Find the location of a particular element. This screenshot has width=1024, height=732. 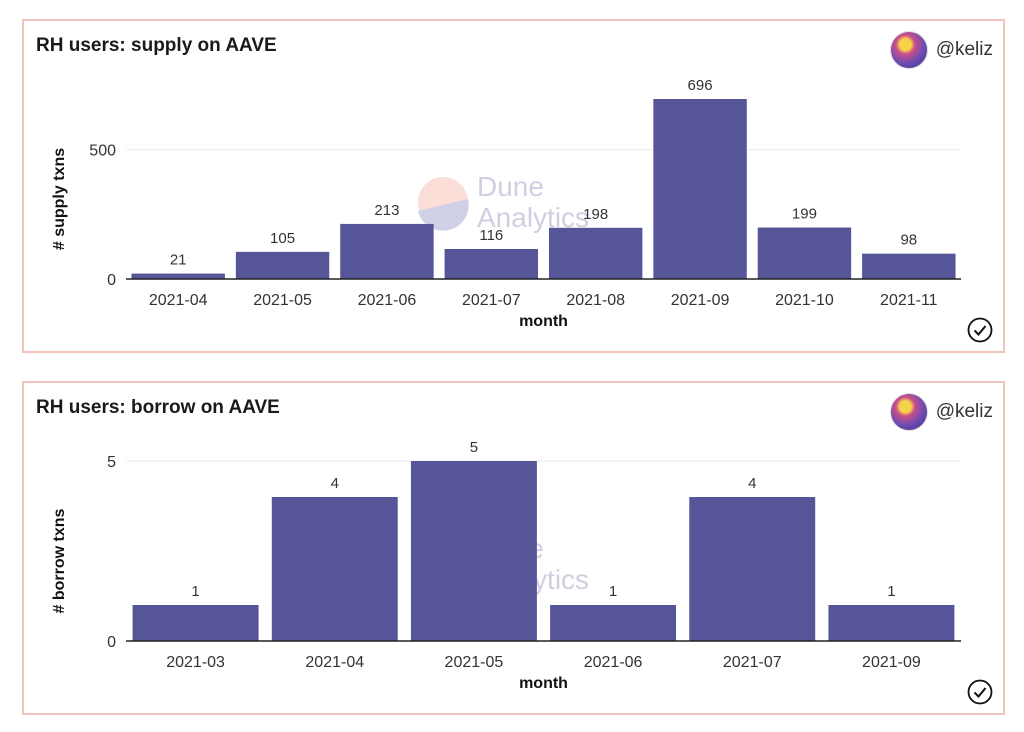

data-label: 199 is located at coordinates (804, 214).